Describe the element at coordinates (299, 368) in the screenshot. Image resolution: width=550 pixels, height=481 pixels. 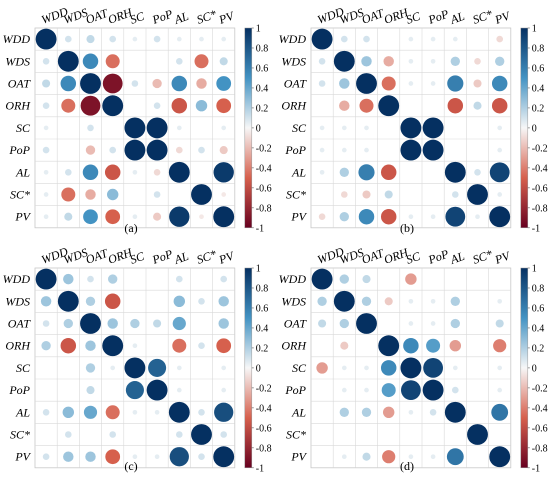
I see `row-label-sc: SC` at that location.